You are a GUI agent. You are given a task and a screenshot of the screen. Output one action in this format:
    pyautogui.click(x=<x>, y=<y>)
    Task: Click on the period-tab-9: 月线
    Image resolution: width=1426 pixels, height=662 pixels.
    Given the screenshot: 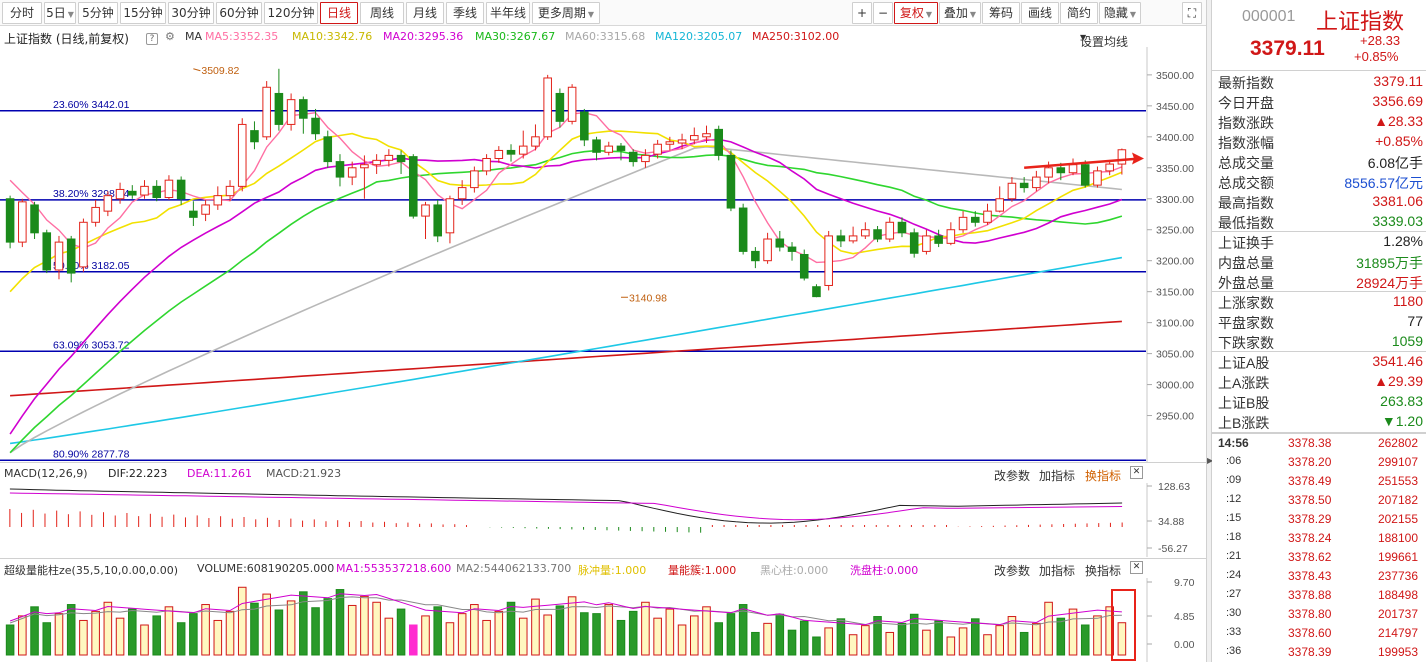 What is the action you would take?
    pyautogui.click(x=425, y=13)
    